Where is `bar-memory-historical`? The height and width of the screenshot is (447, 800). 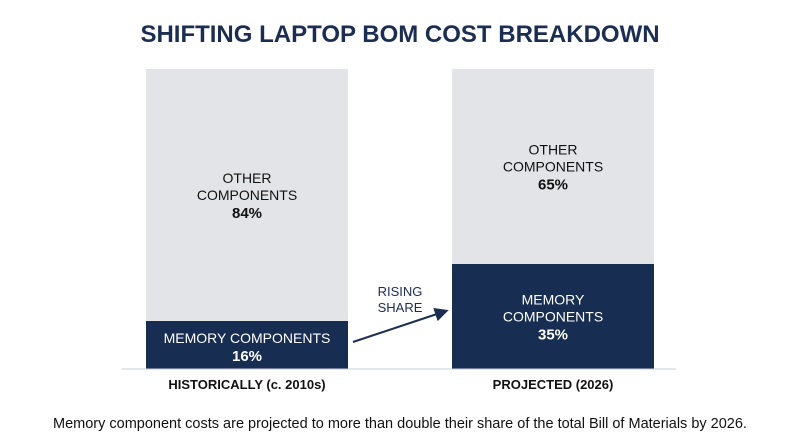 bar-memory-historical is located at coordinates (247, 345).